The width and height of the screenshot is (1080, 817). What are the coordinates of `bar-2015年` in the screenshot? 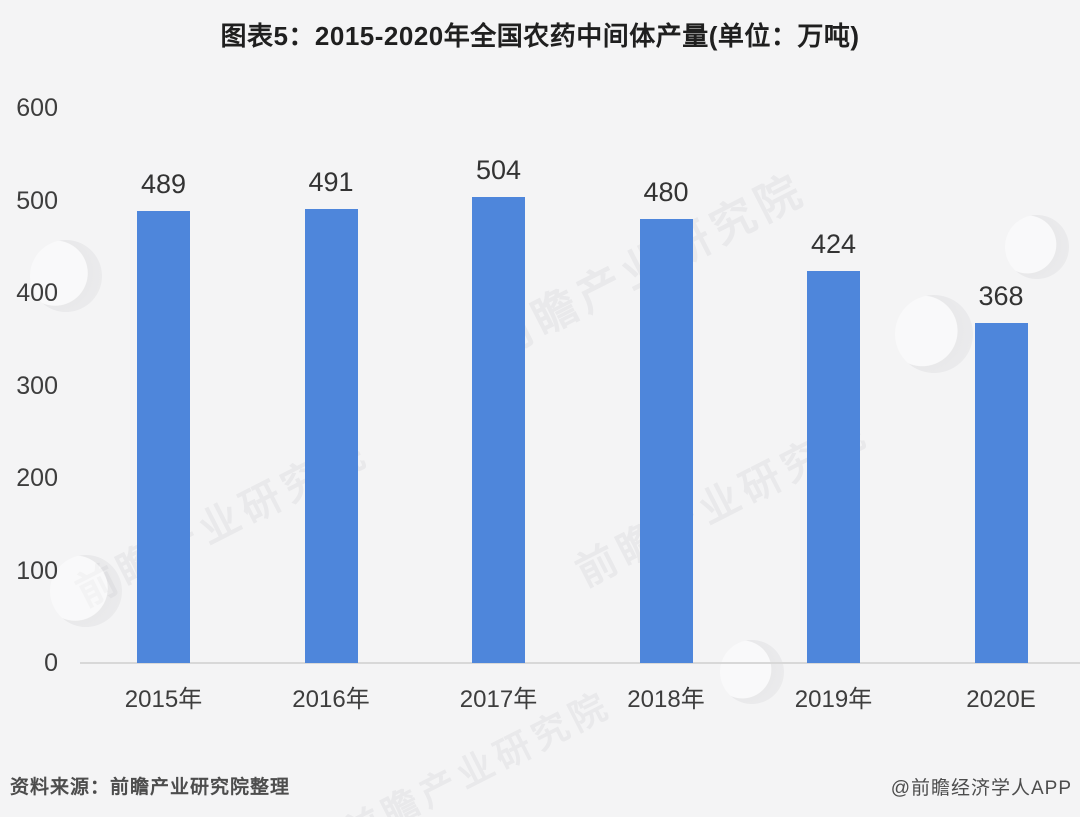 It's located at (163, 437).